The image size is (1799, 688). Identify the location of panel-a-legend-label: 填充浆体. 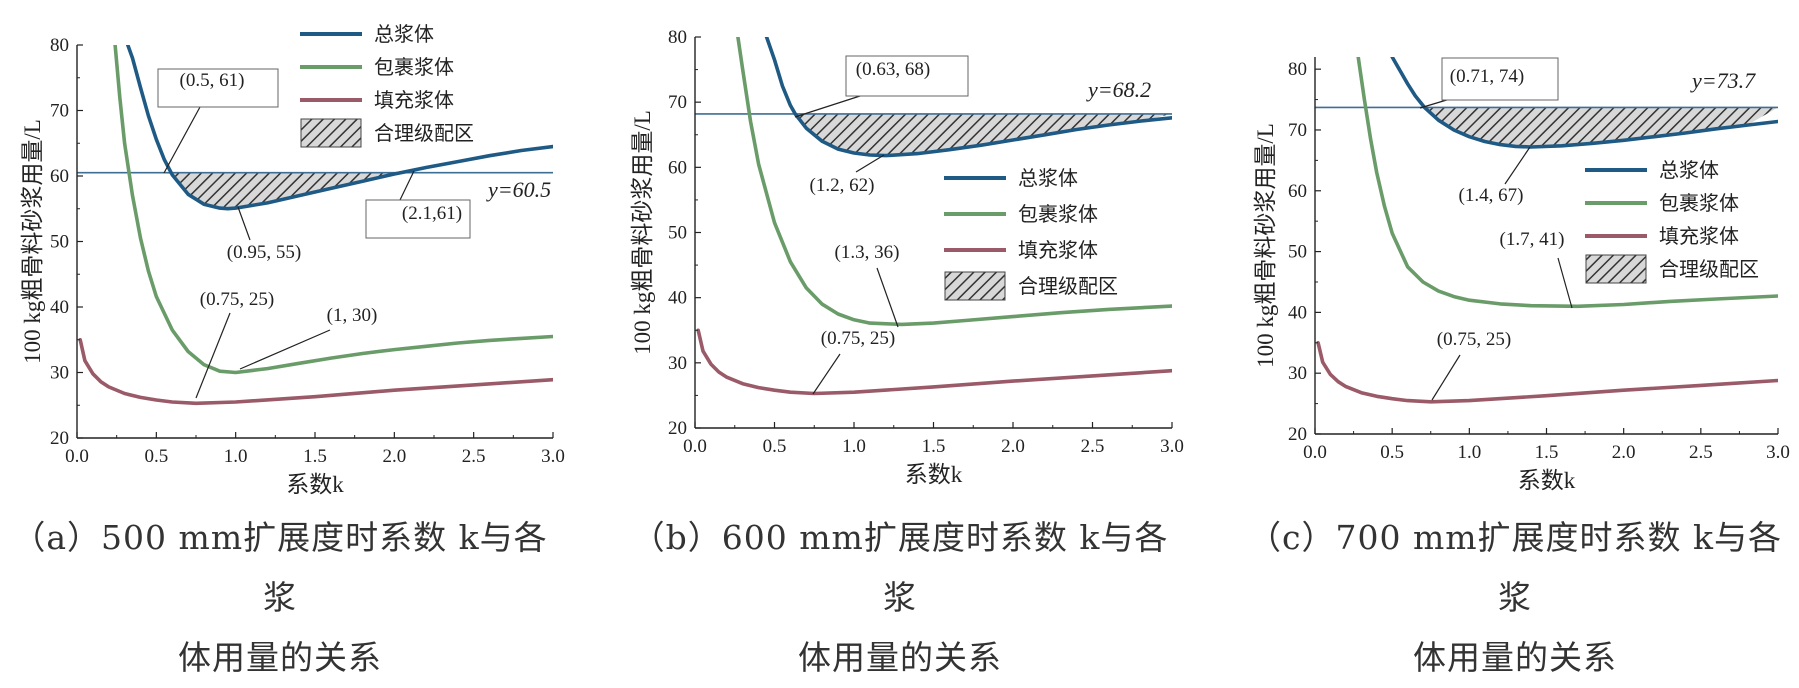
(414, 100).